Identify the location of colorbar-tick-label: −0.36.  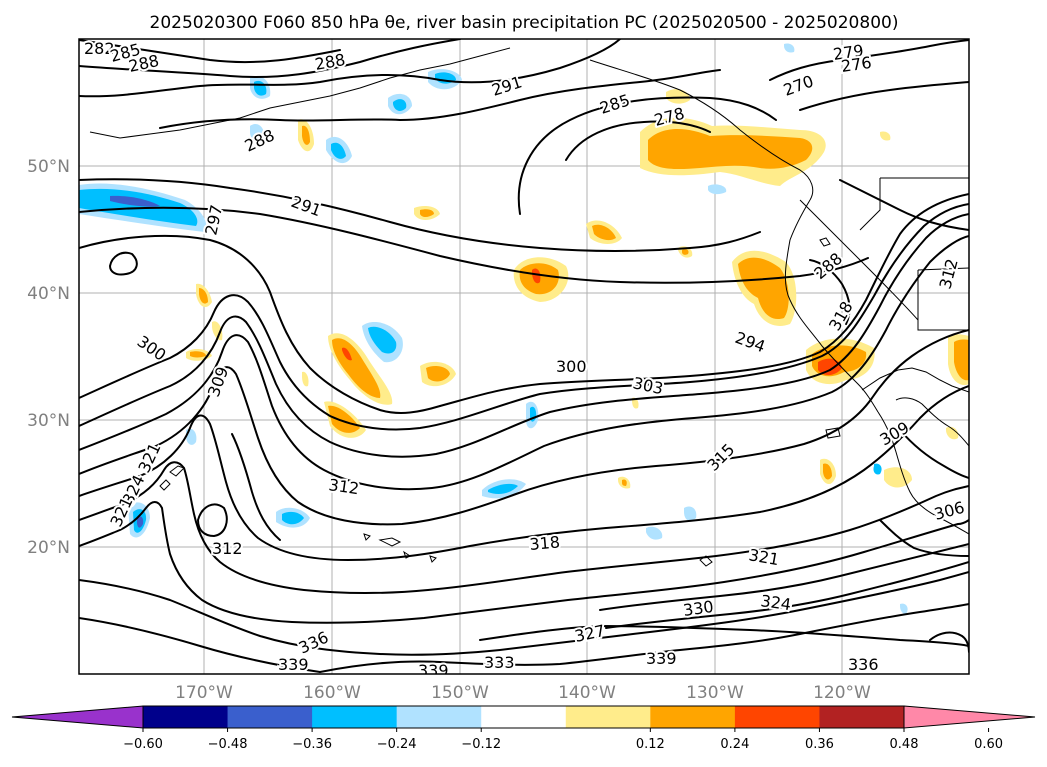
(312, 744).